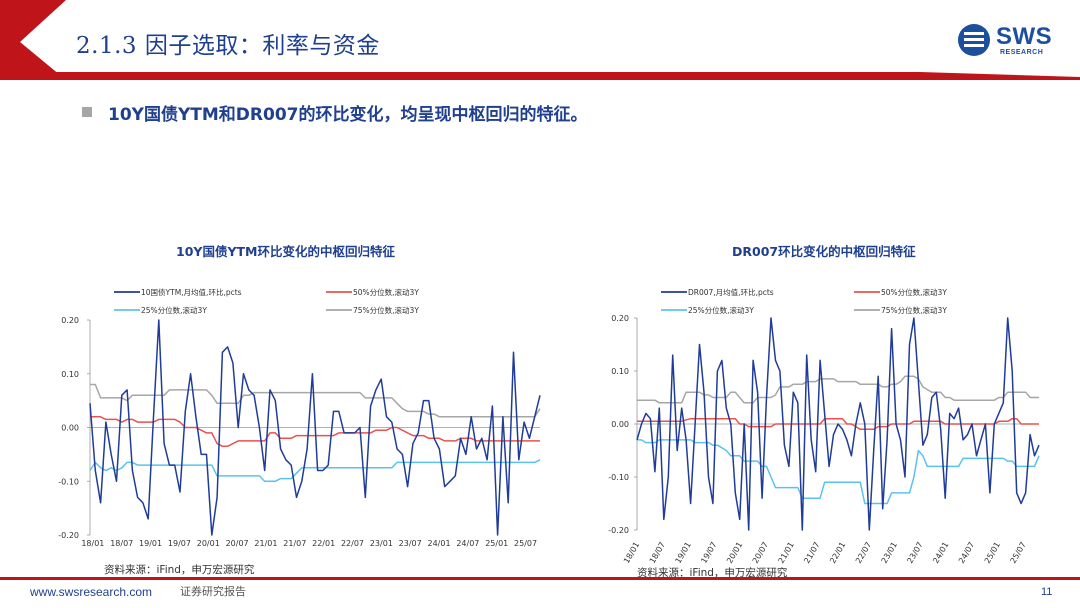  I want to click on logo-subtext: RESEARCH, so click(1022, 52).